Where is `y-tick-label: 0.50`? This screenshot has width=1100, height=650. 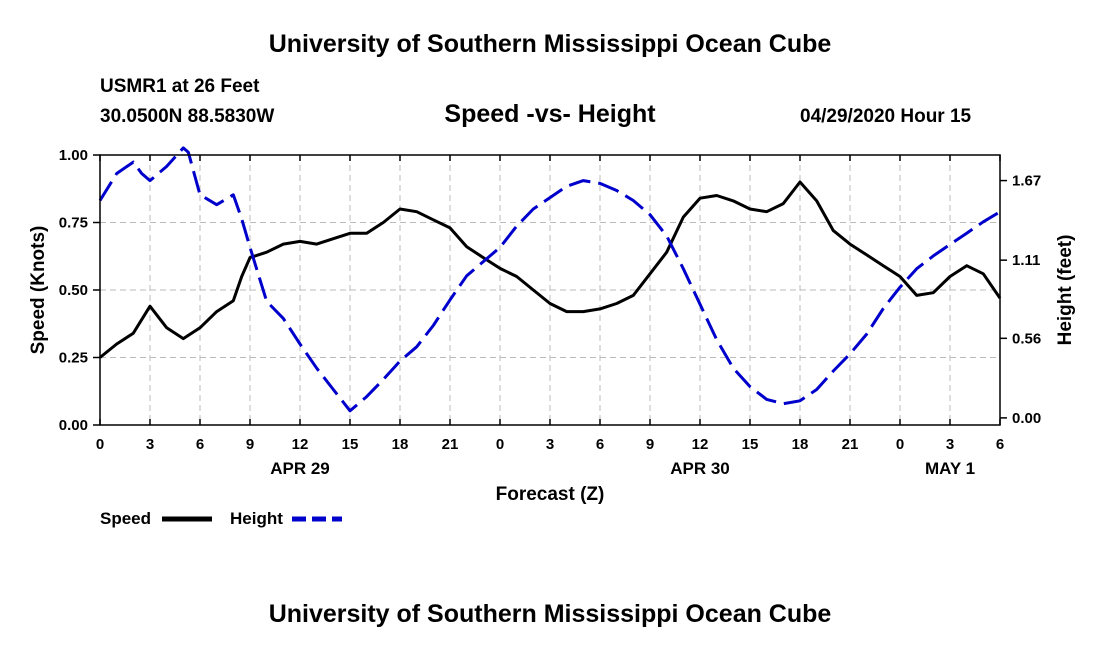
y-tick-label: 0.50 is located at coordinates (73, 290).